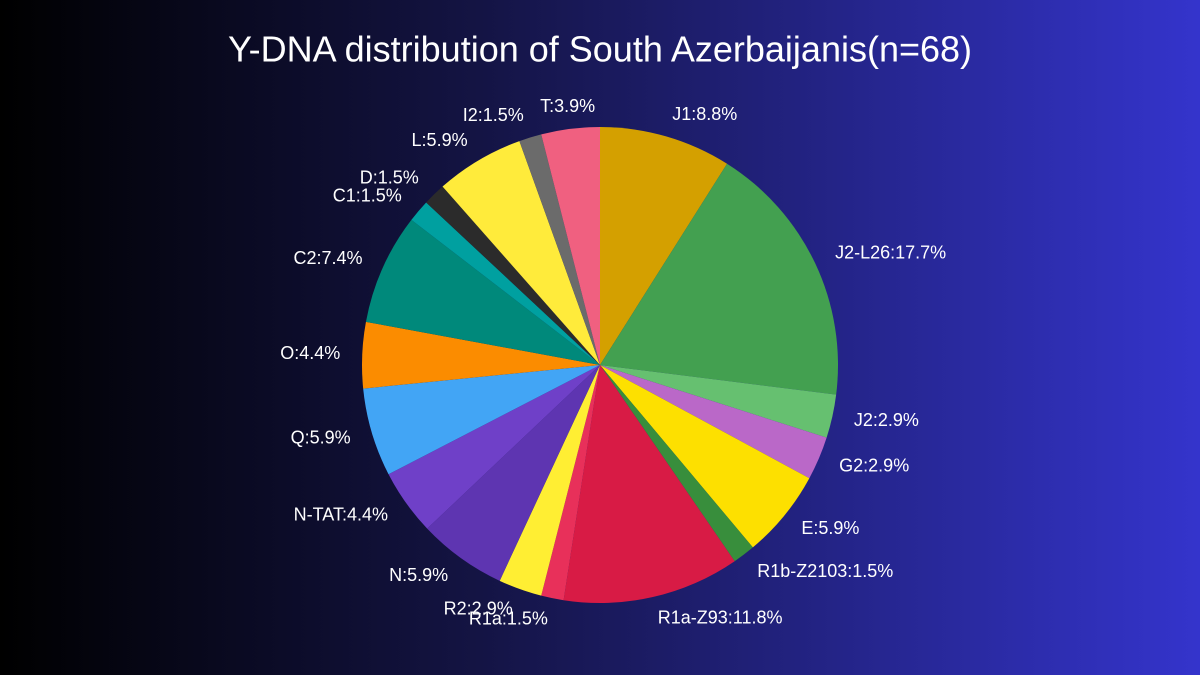  Describe the element at coordinates (890, 253) in the screenshot. I see `slice-label: J2-L26:17.7%` at that location.